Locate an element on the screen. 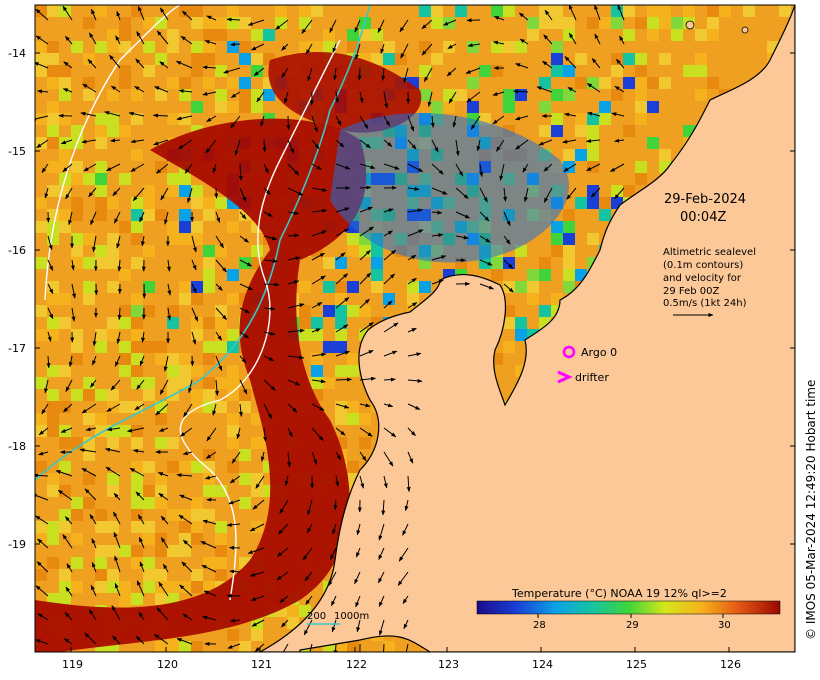  time-label: 00:04Z is located at coordinates (703, 217).